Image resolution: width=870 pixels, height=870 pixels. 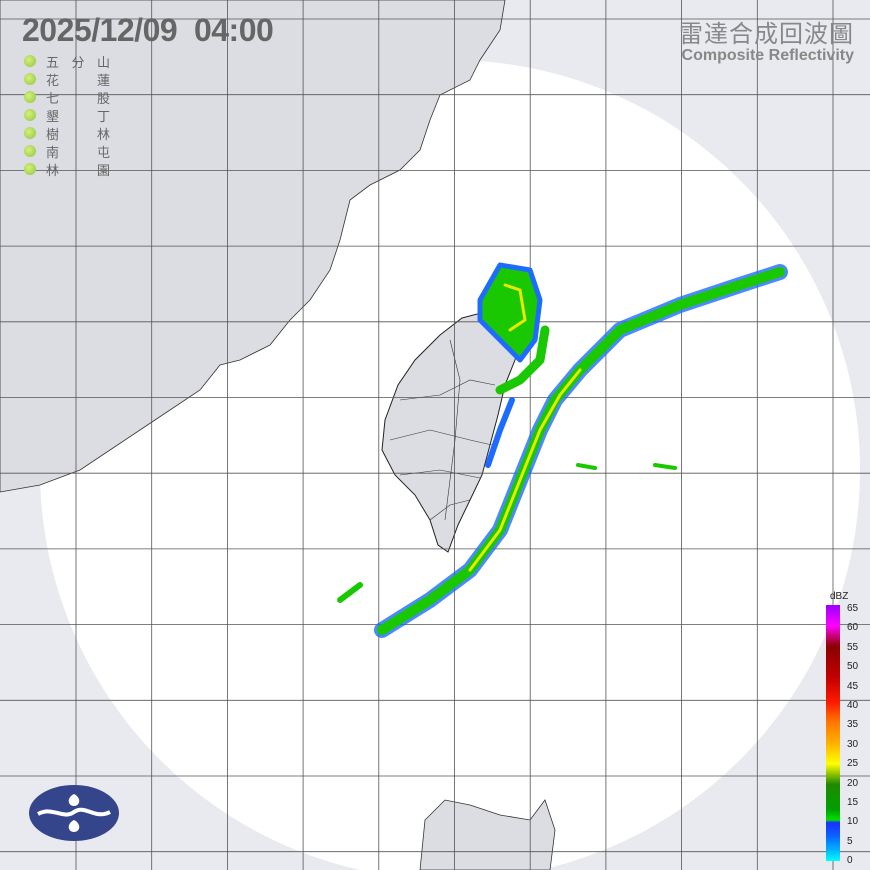 I want to click on colorbar-label: 40, so click(x=853, y=705).